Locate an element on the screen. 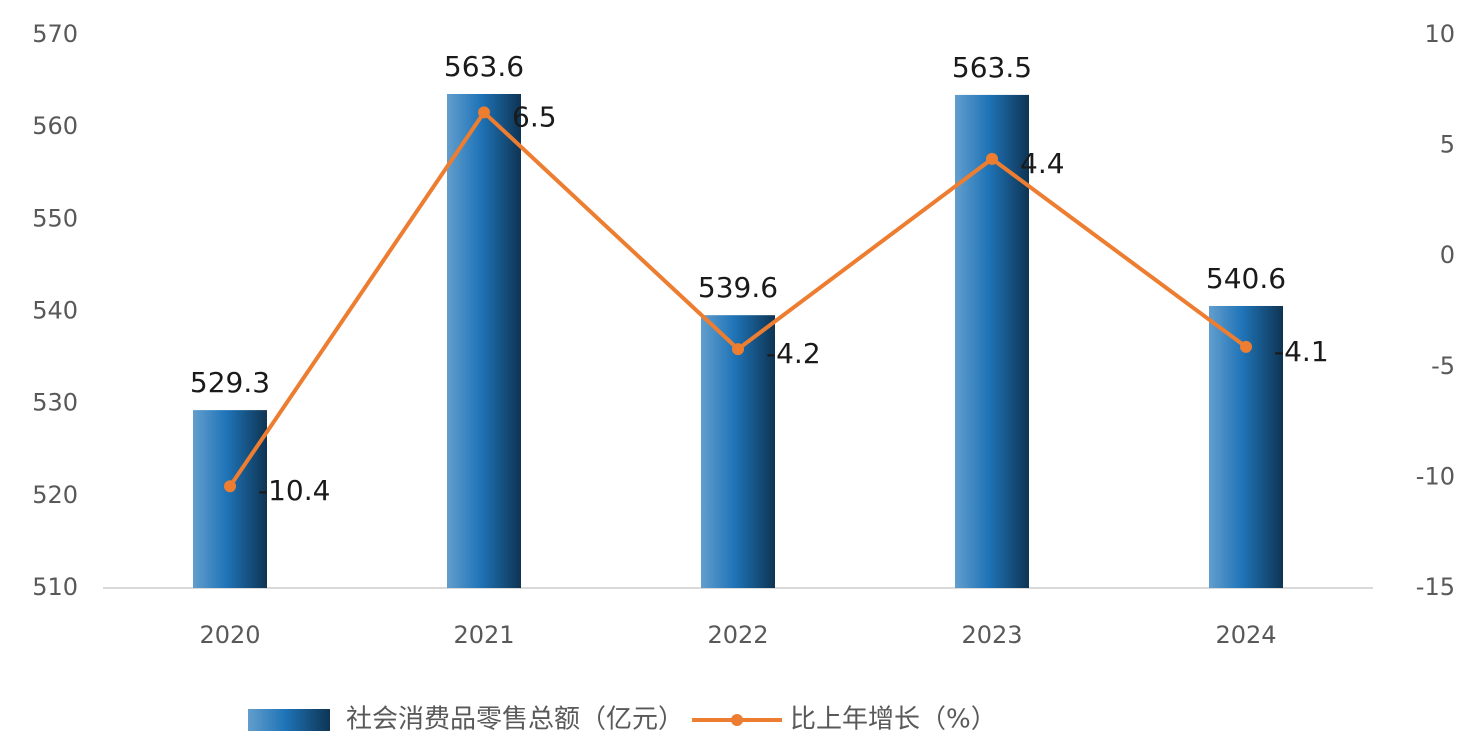 Image resolution: width=1467 pixels, height=751 pixels. data-label: 6.5 is located at coordinates (534, 116).